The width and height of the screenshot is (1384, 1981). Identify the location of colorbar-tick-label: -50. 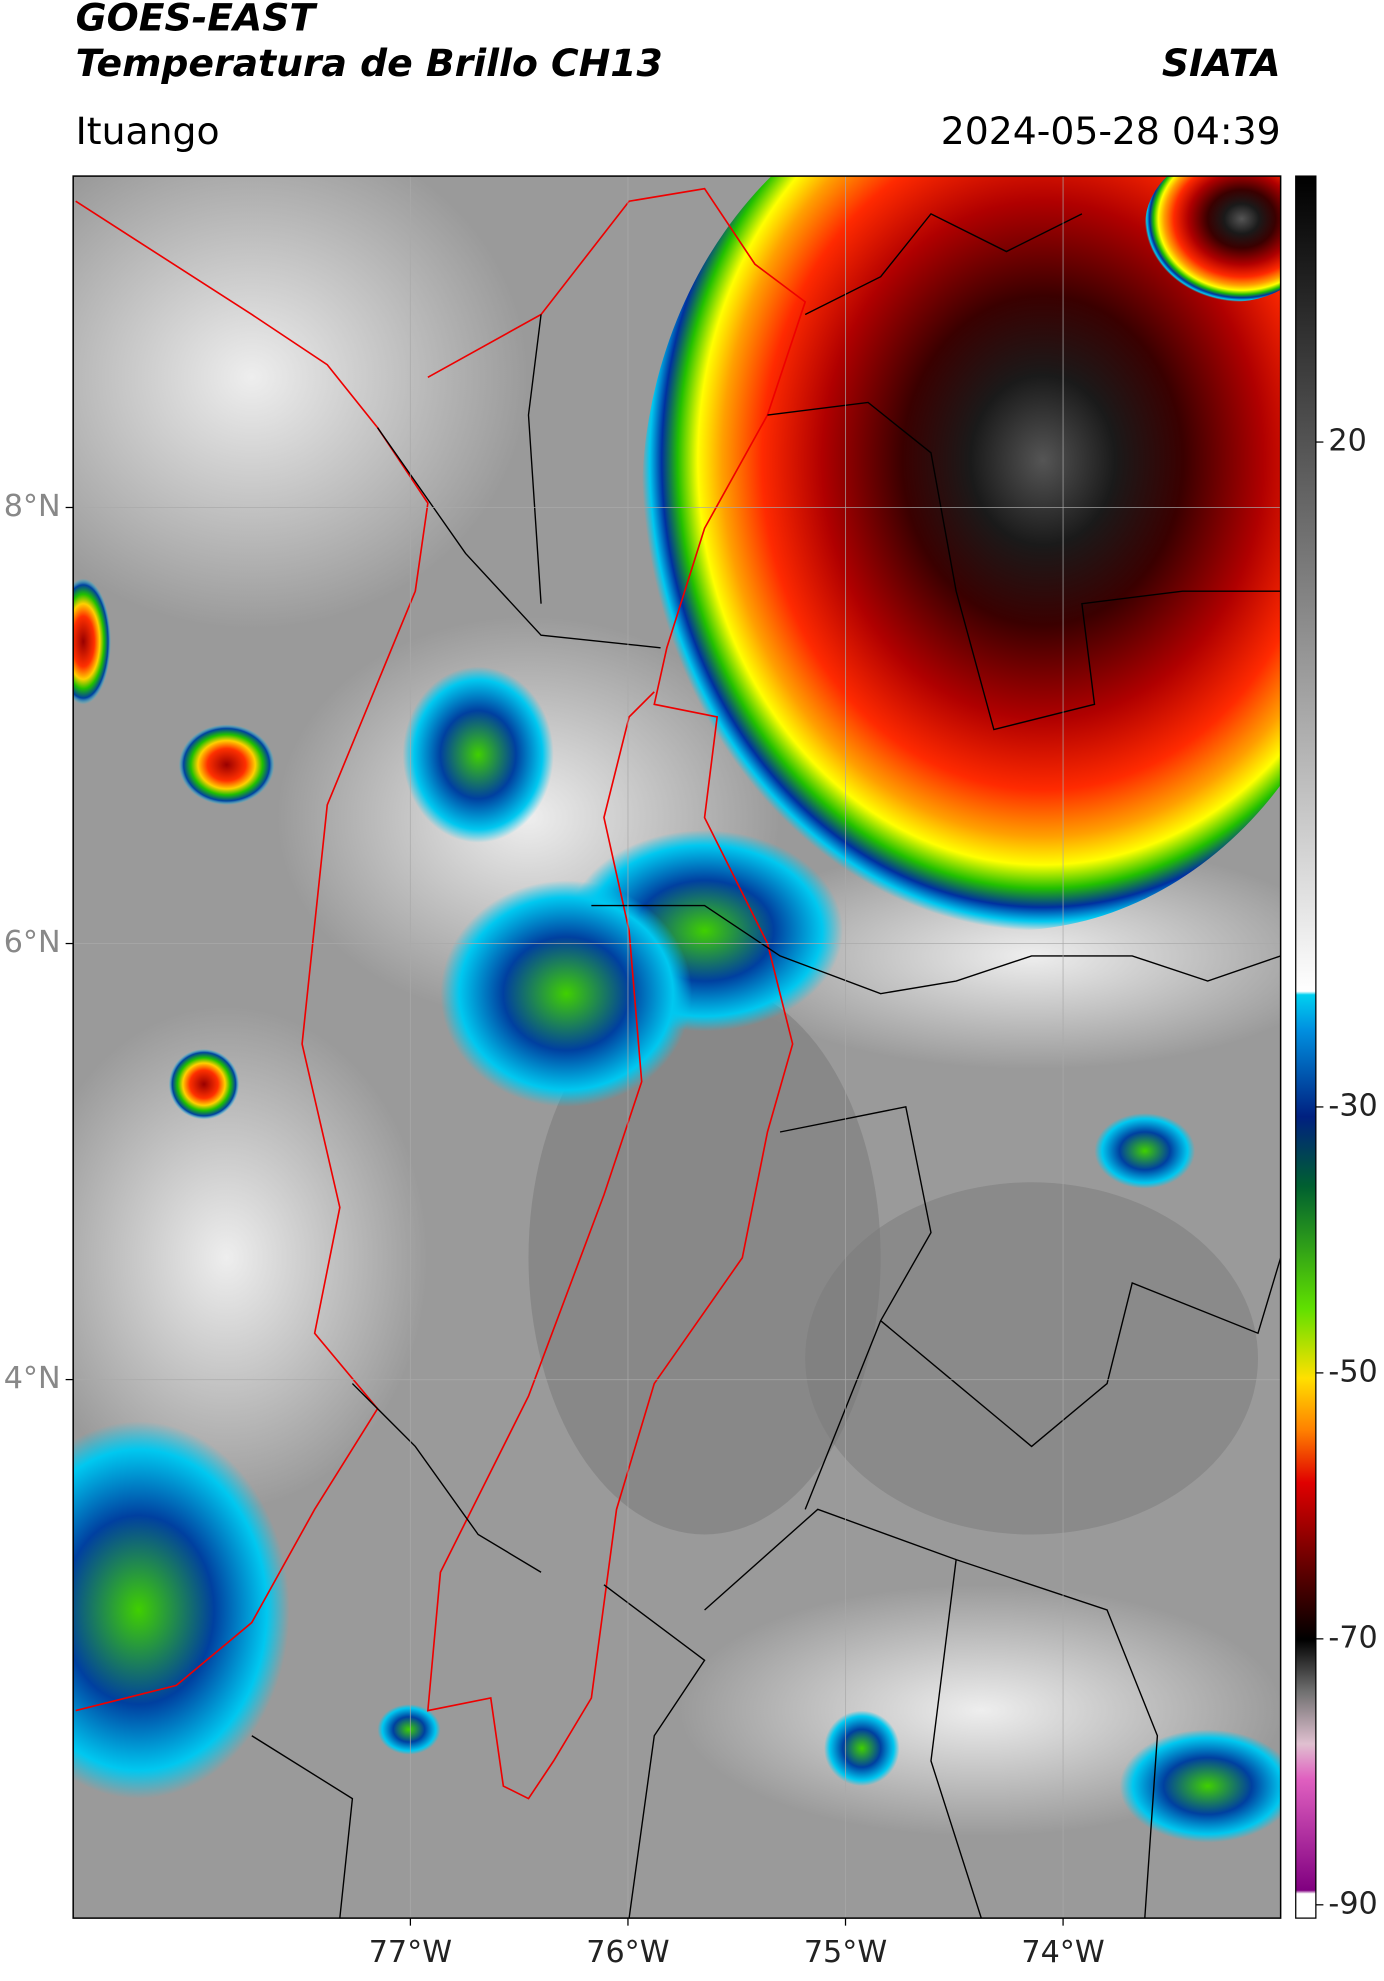
(1352, 1371).